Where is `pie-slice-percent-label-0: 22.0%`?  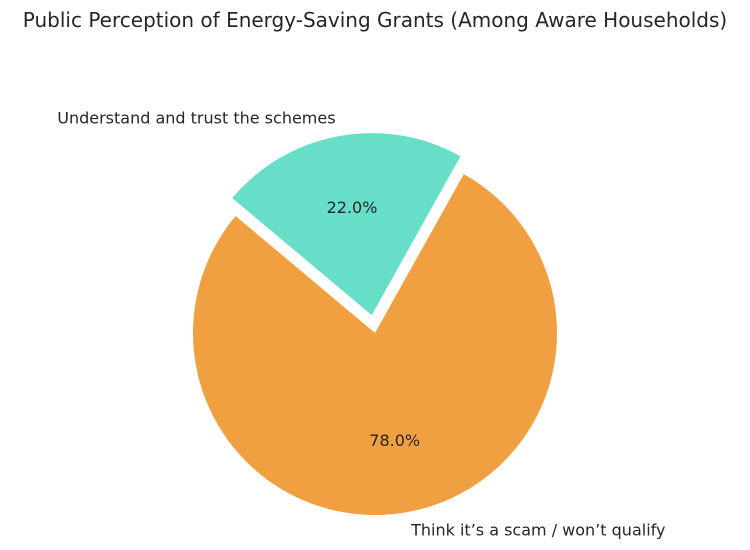
pie-slice-percent-label-0: 22.0% is located at coordinates (352, 207).